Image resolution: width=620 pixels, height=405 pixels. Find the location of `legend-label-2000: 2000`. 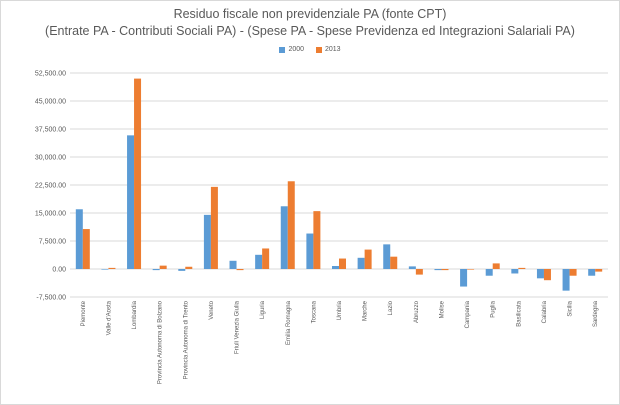

legend-label-2000: 2000 is located at coordinates (296, 49).